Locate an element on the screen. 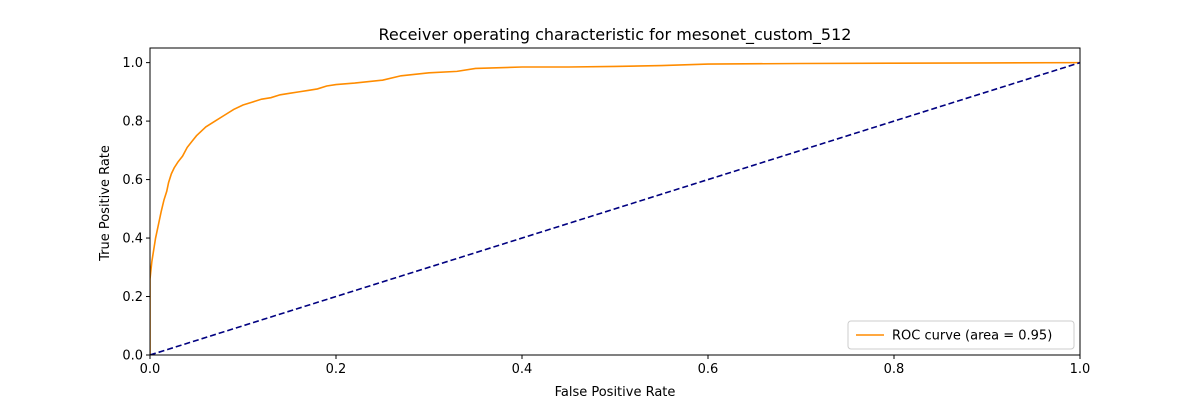 The image size is (1200, 400). x-tick-label: 1.0 is located at coordinates (1080, 369).